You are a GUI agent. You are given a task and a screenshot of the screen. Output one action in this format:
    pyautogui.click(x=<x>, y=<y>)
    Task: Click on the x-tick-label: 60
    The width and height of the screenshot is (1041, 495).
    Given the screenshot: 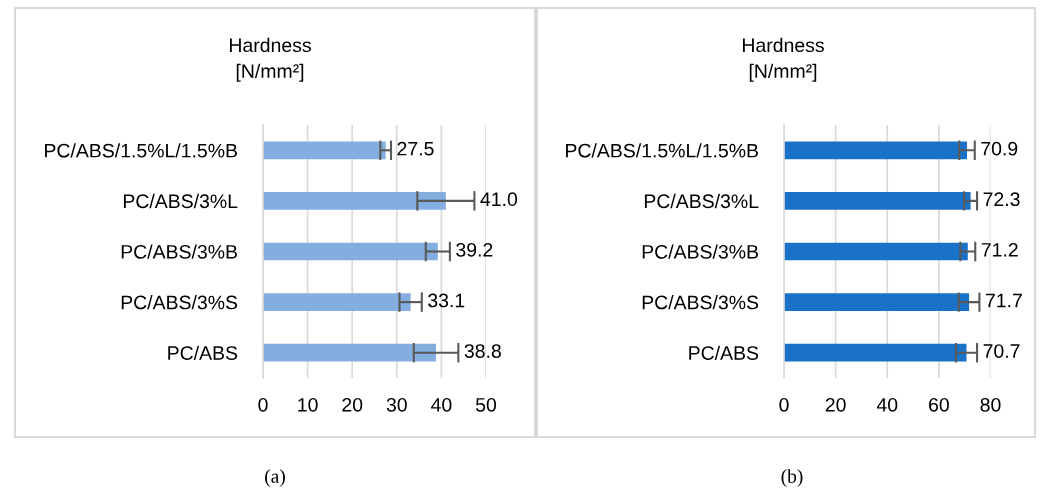 What is the action you would take?
    pyautogui.click(x=939, y=404)
    